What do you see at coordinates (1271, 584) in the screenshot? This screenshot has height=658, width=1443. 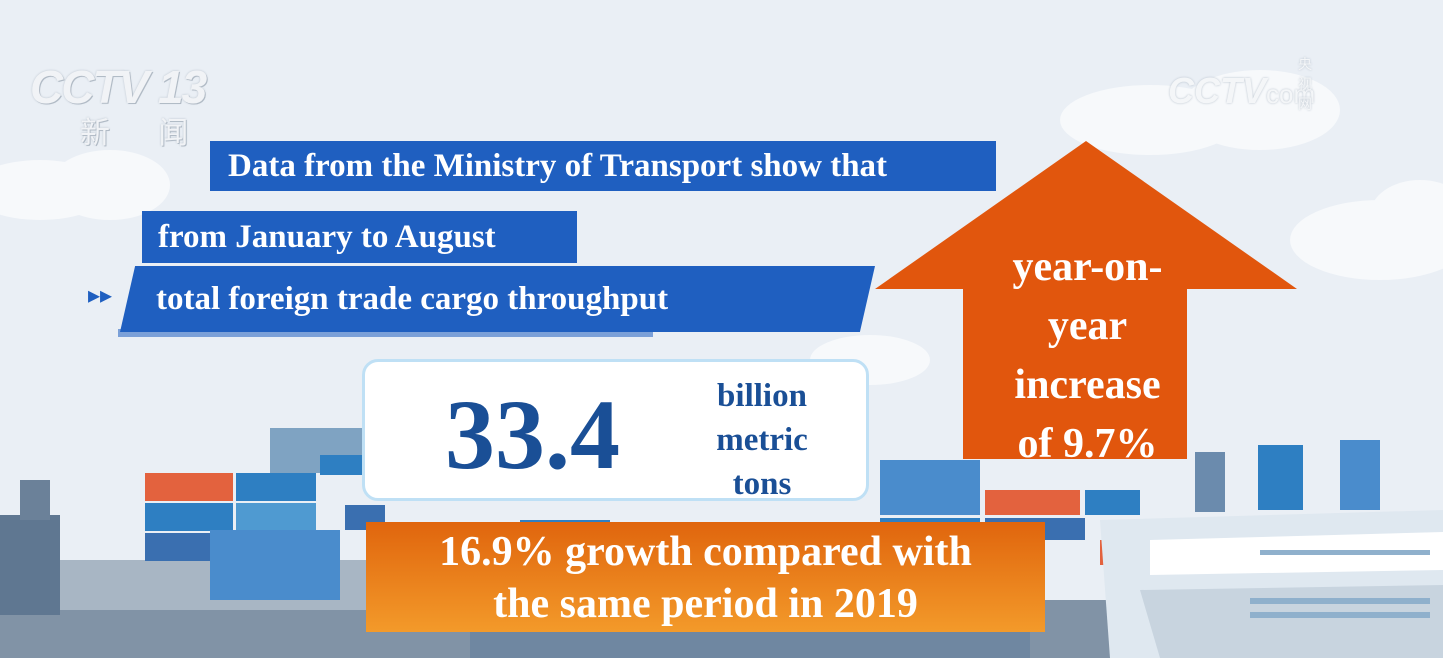 I see `ship` at bounding box center [1271, 584].